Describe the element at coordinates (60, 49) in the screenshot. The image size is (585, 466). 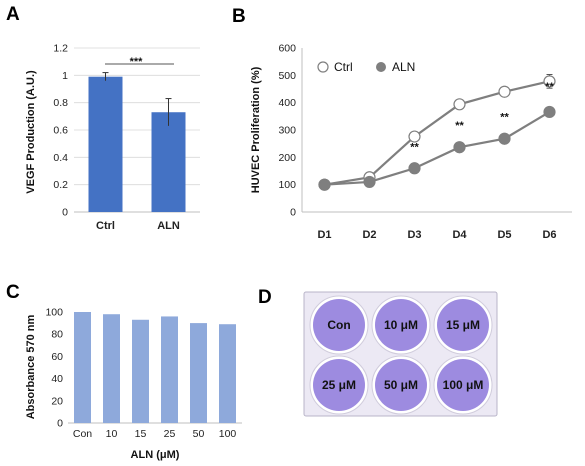
I see `chart-a-ytick: 1.2` at that location.